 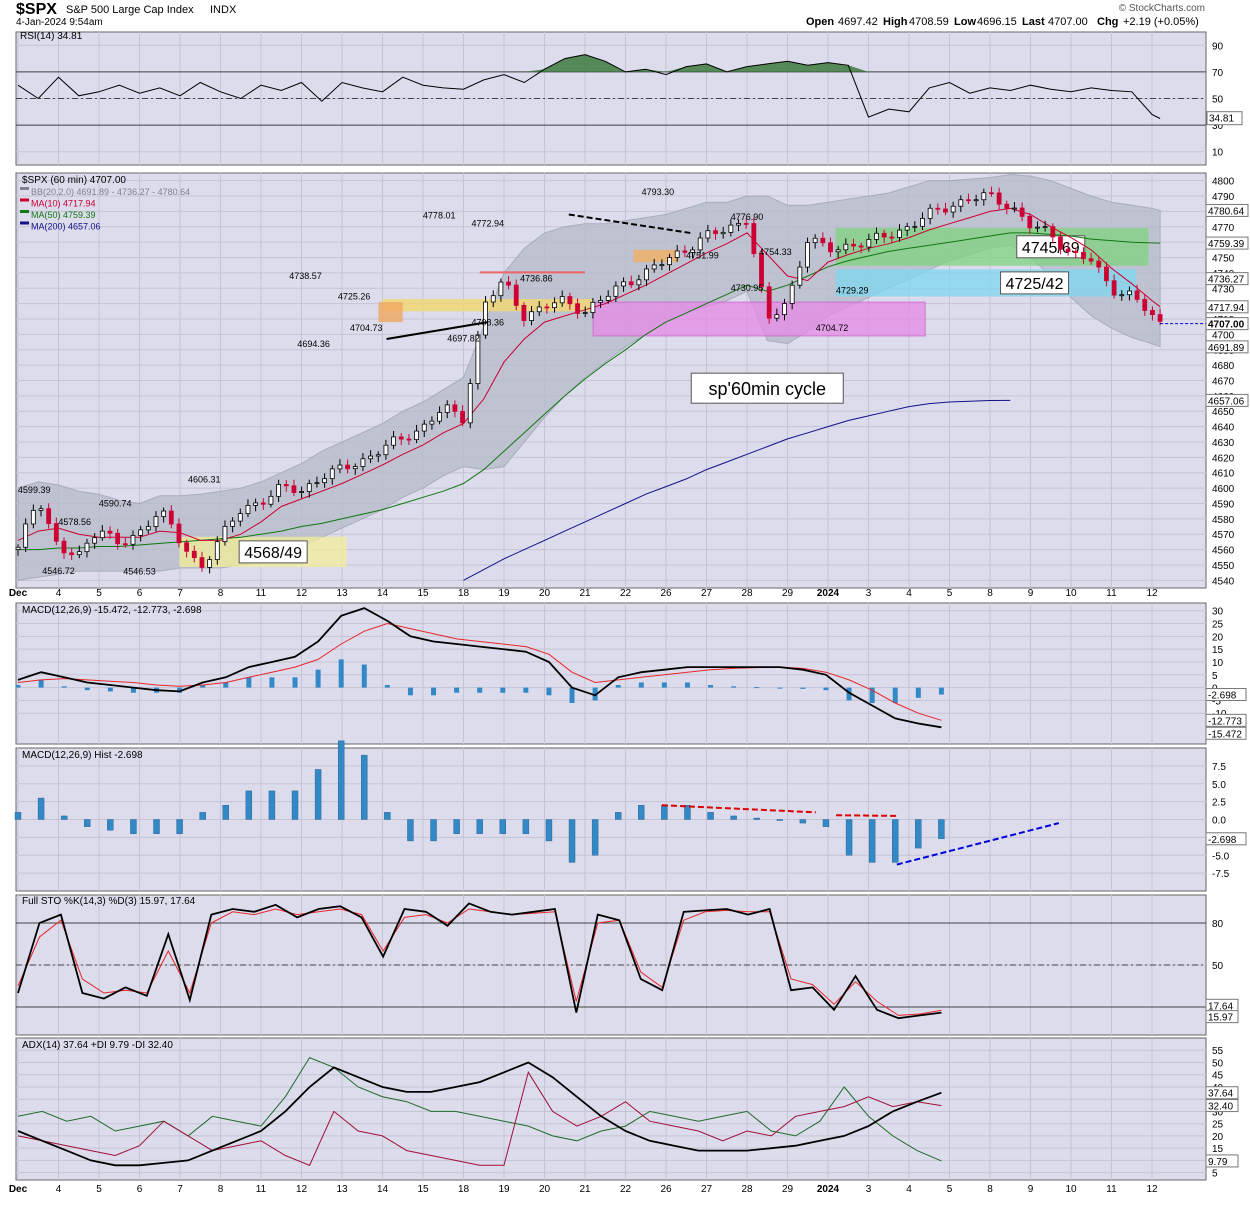 What do you see at coordinates (1218, 637) in the screenshot?
I see `macd-y-tick: 20` at bounding box center [1218, 637].